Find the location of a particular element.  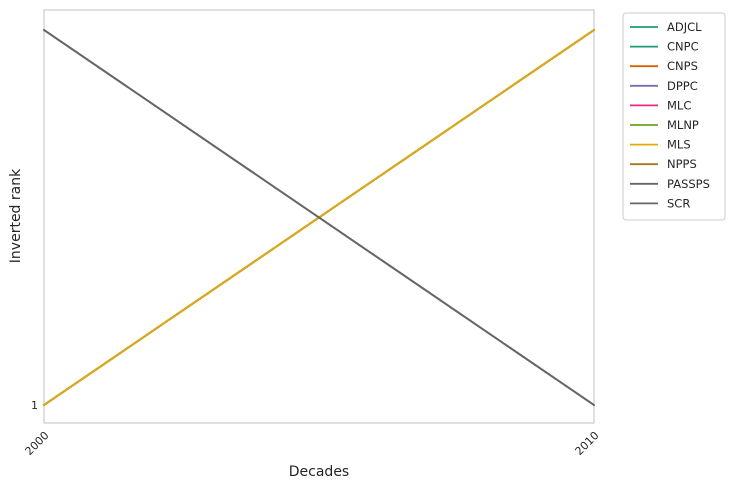

legend-item: SCR is located at coordinates (660, 203).